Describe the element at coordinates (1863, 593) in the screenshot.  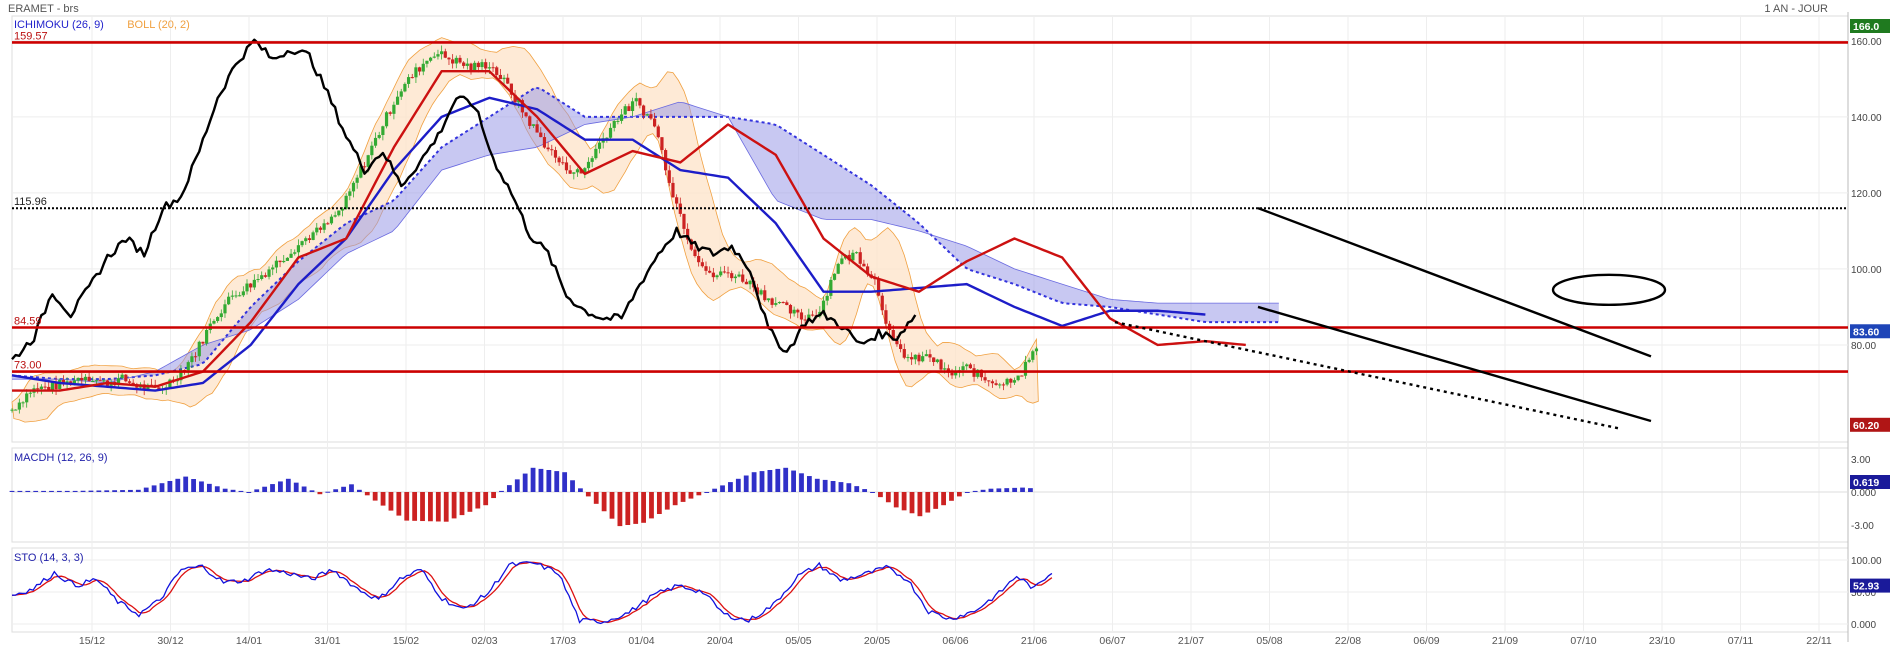
I see `sto-y-tick: 50.00` at that location.